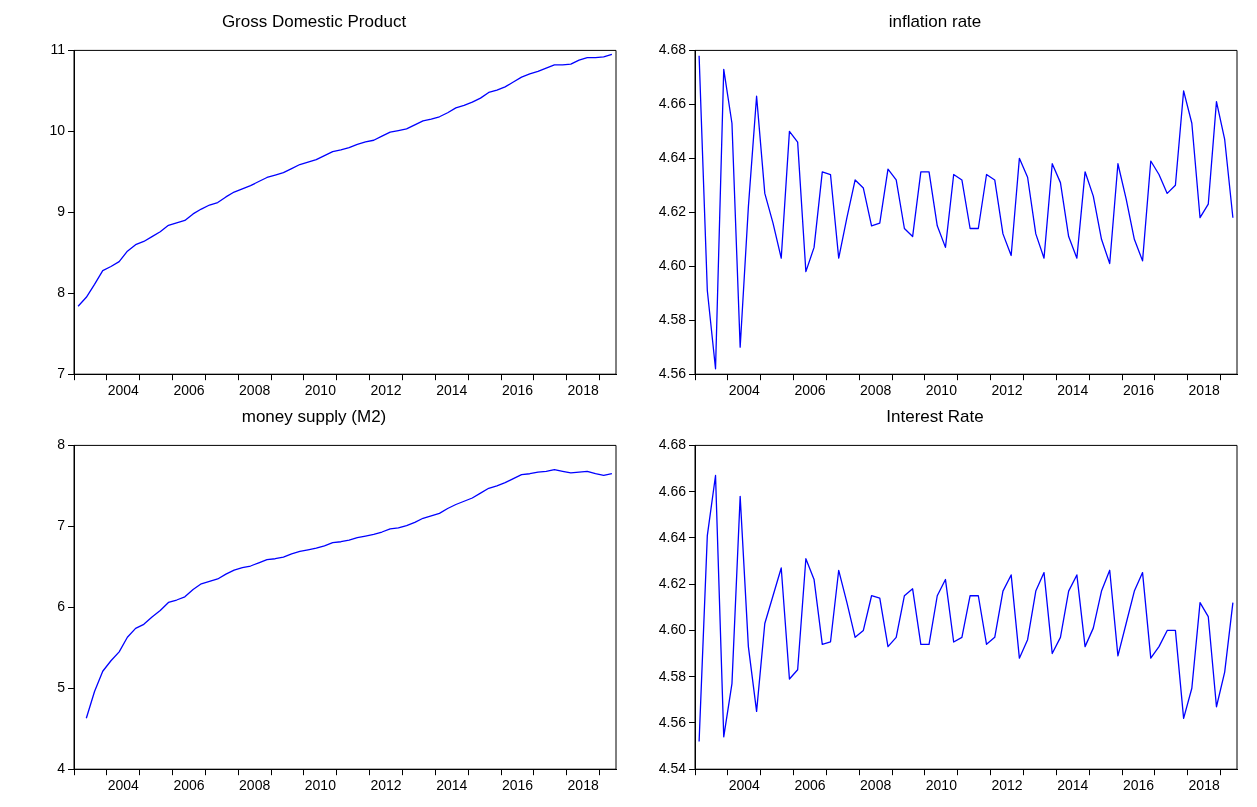 The image size is (1257, 807). I want to click on y-tick-label: 4.54, so click(672, 768).